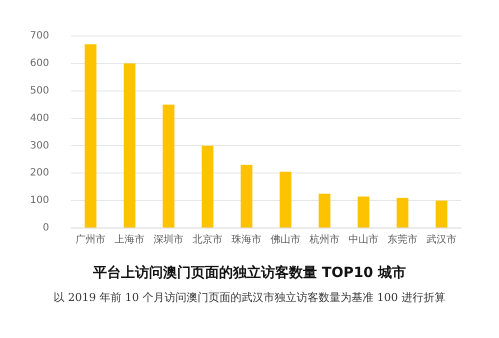 The width and height of the screenshot is (499, 338). Describe the element at coordinates (40, 36) in the screenshot. I see `y-tick-label: 700` at that location.